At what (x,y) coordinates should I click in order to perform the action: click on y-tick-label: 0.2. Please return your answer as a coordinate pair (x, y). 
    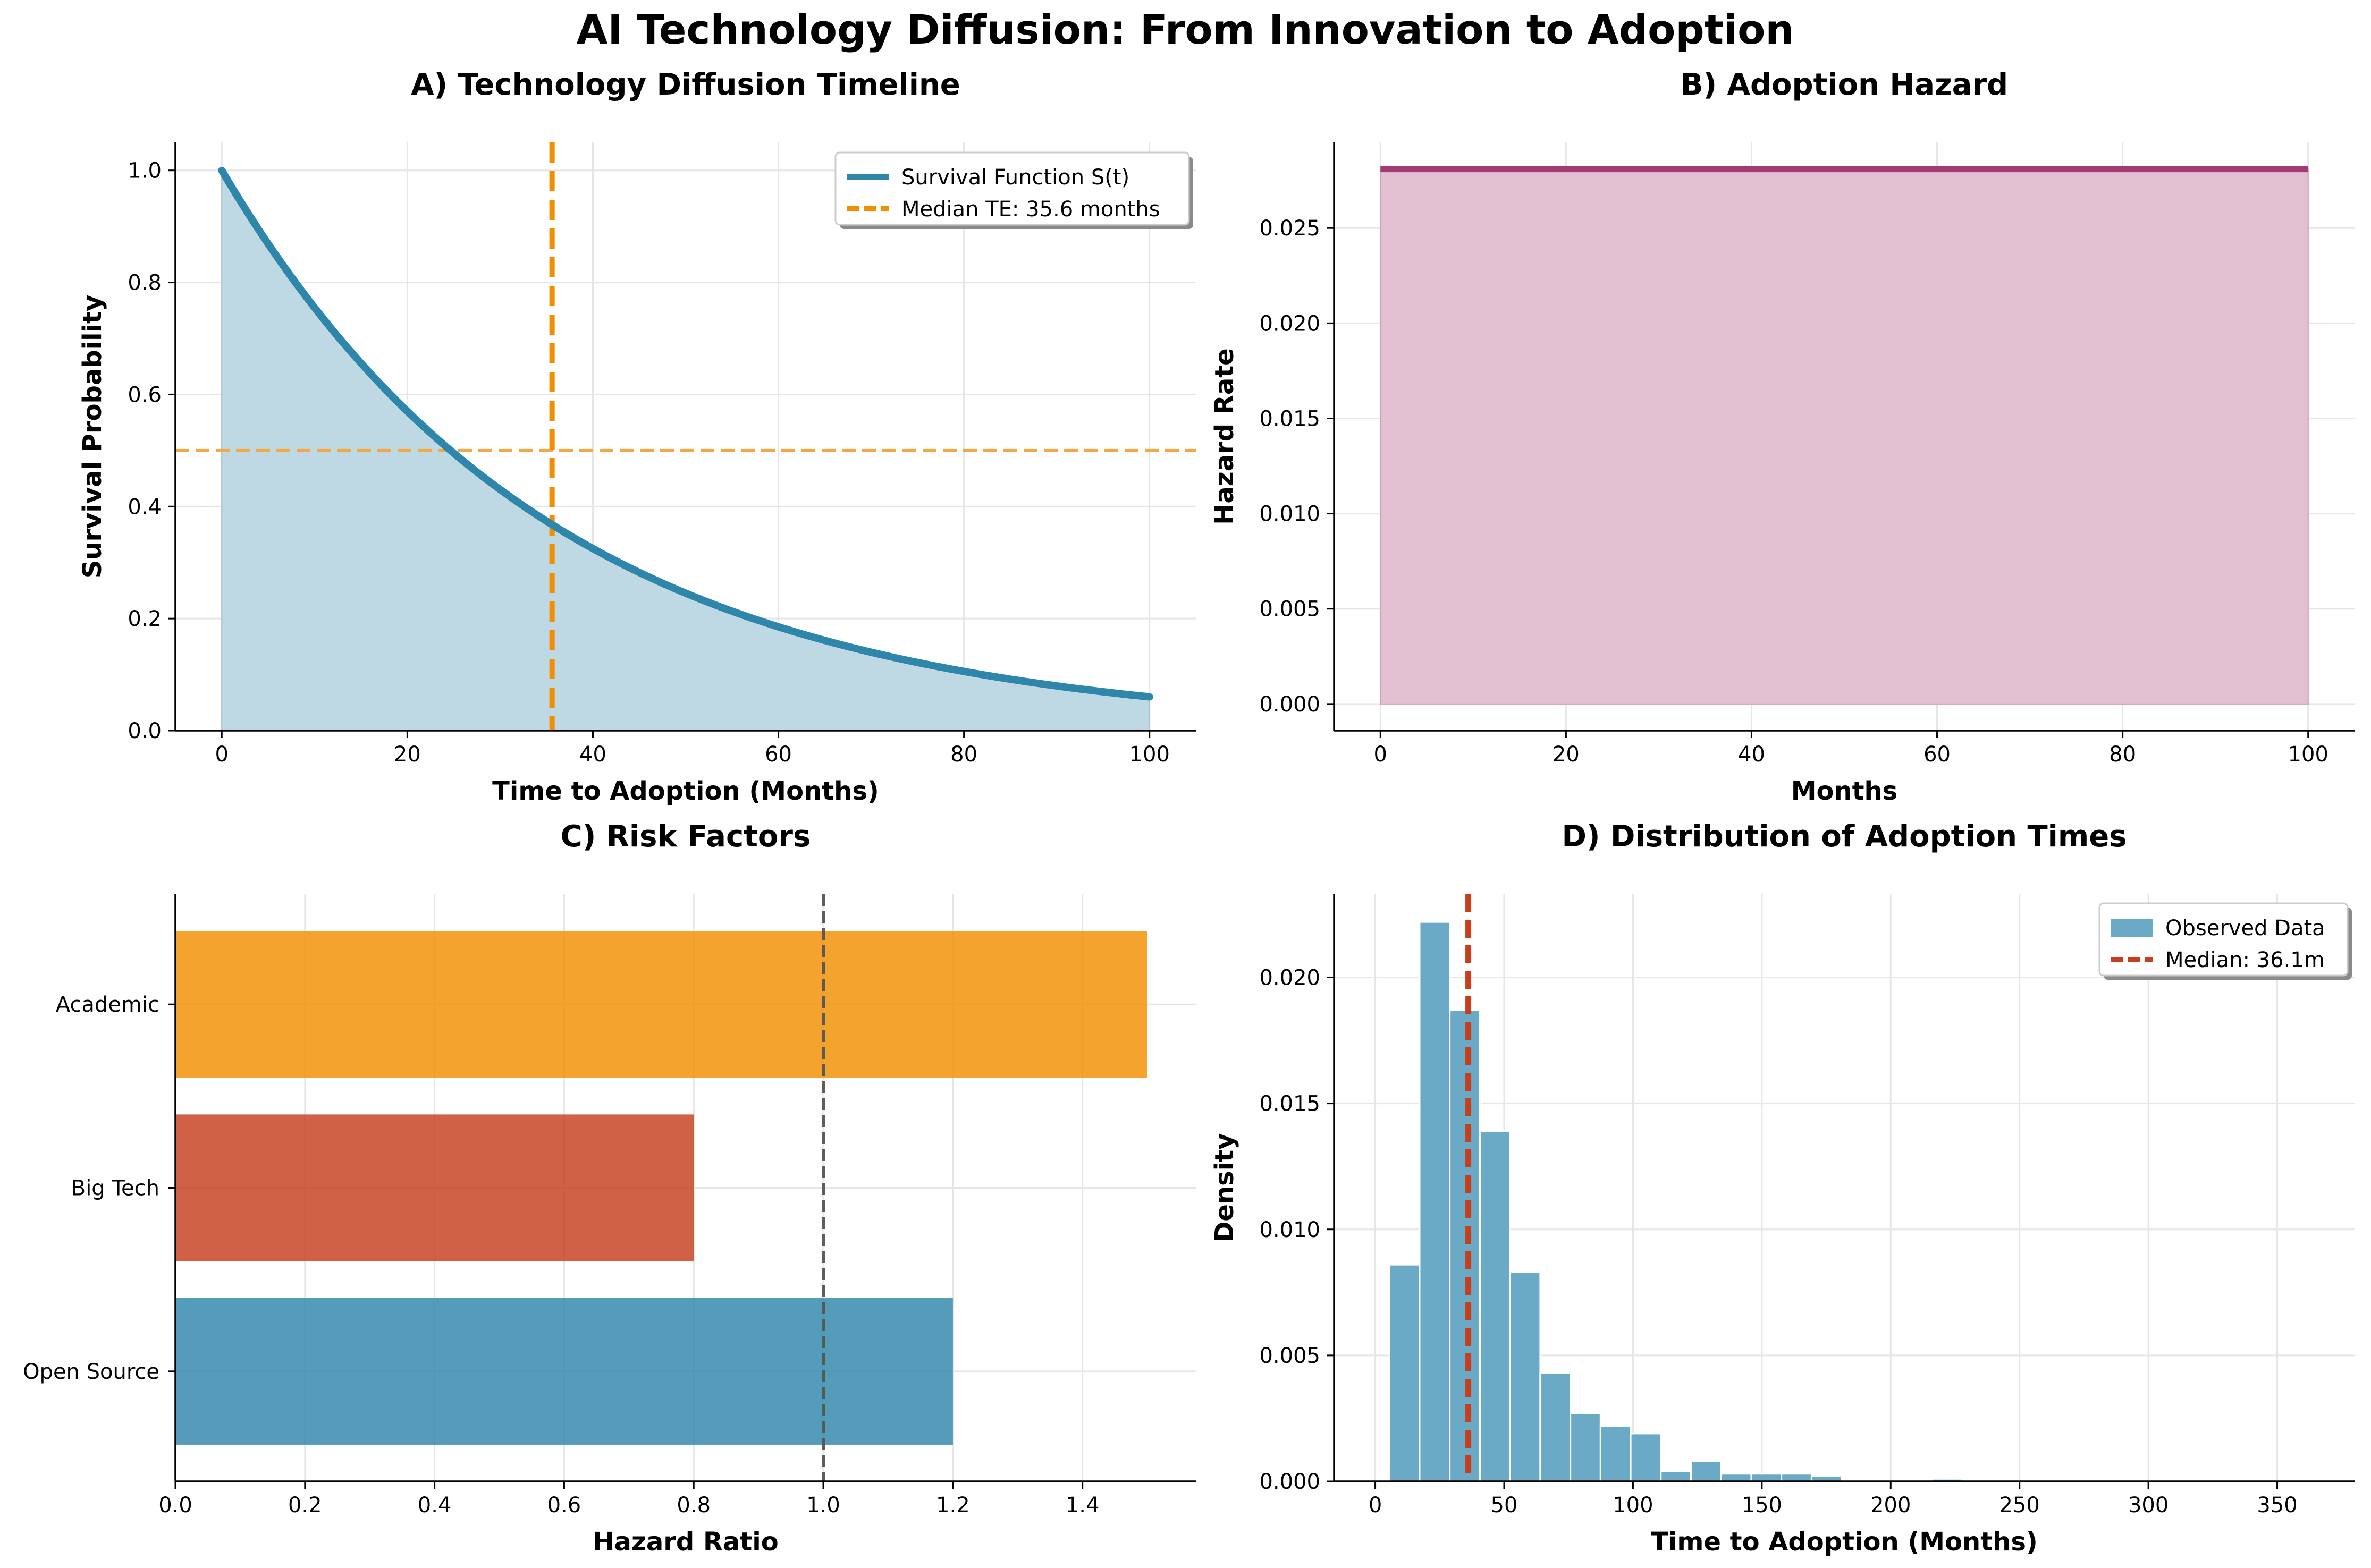
    Looking at the image, I should click on (145, 619).